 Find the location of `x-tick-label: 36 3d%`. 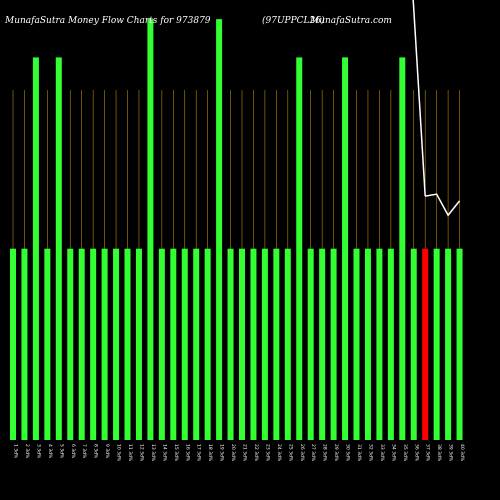

x-tick-label: 36 3d% is located at coordinates (416, 453).